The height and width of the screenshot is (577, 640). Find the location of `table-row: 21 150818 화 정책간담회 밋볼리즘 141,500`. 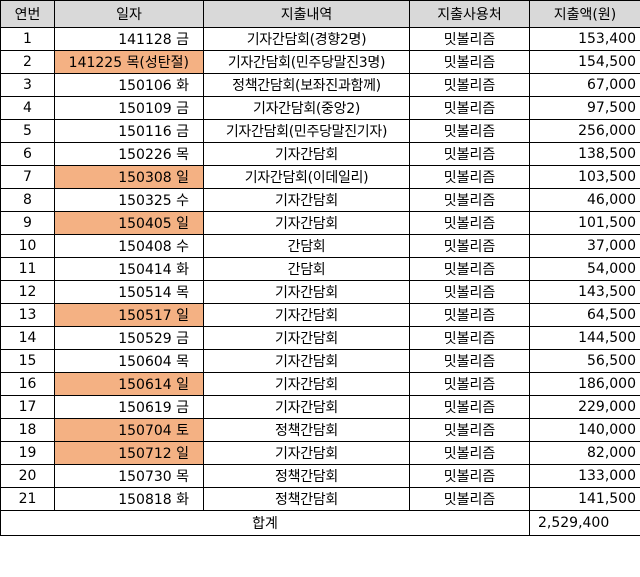

table-row: 21 150818 화 정책간담회 밋볼리즘 141,500 is located at coordinates (320, 499).